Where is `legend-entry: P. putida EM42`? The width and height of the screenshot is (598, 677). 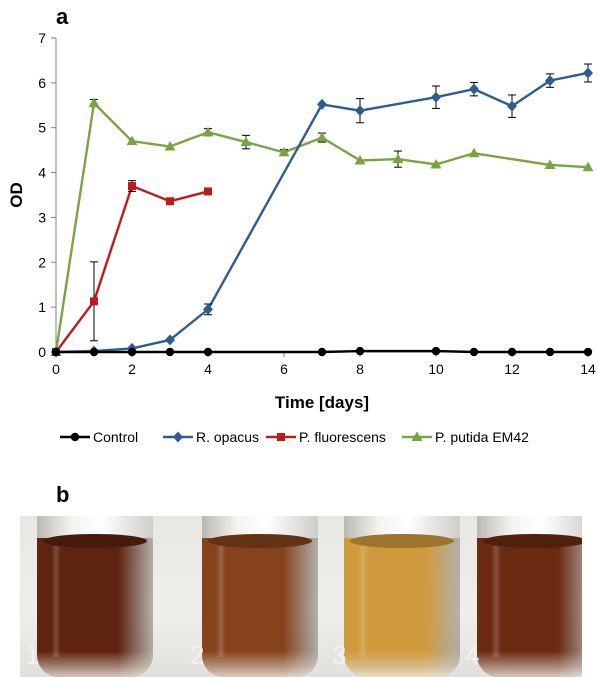 legend-entry: P. putida EM42 is located at coordinates (465, 437).